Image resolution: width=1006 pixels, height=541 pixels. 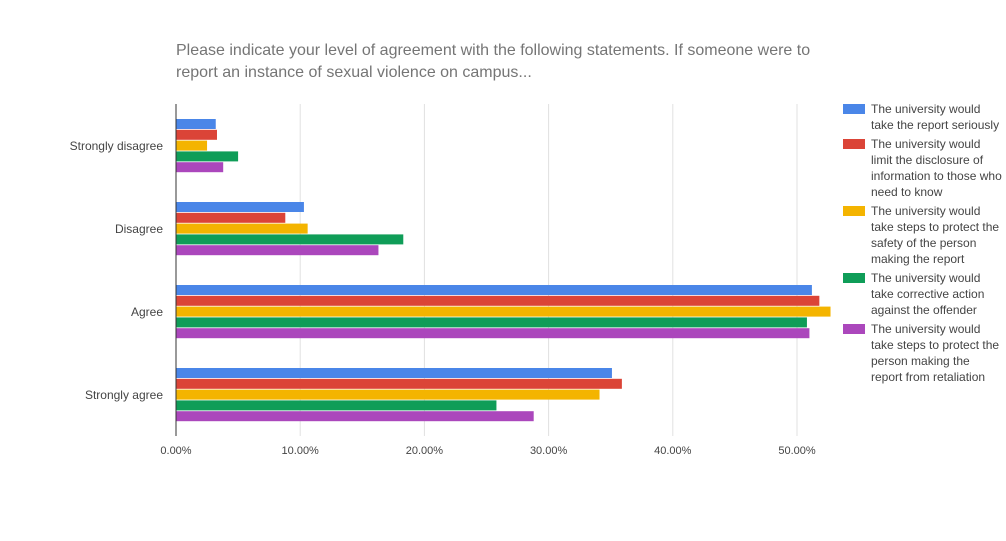 What do you see at coordinates (147, 312) in the screenshot?
I see `category-label: Agree` at bounding box center [147, 312].